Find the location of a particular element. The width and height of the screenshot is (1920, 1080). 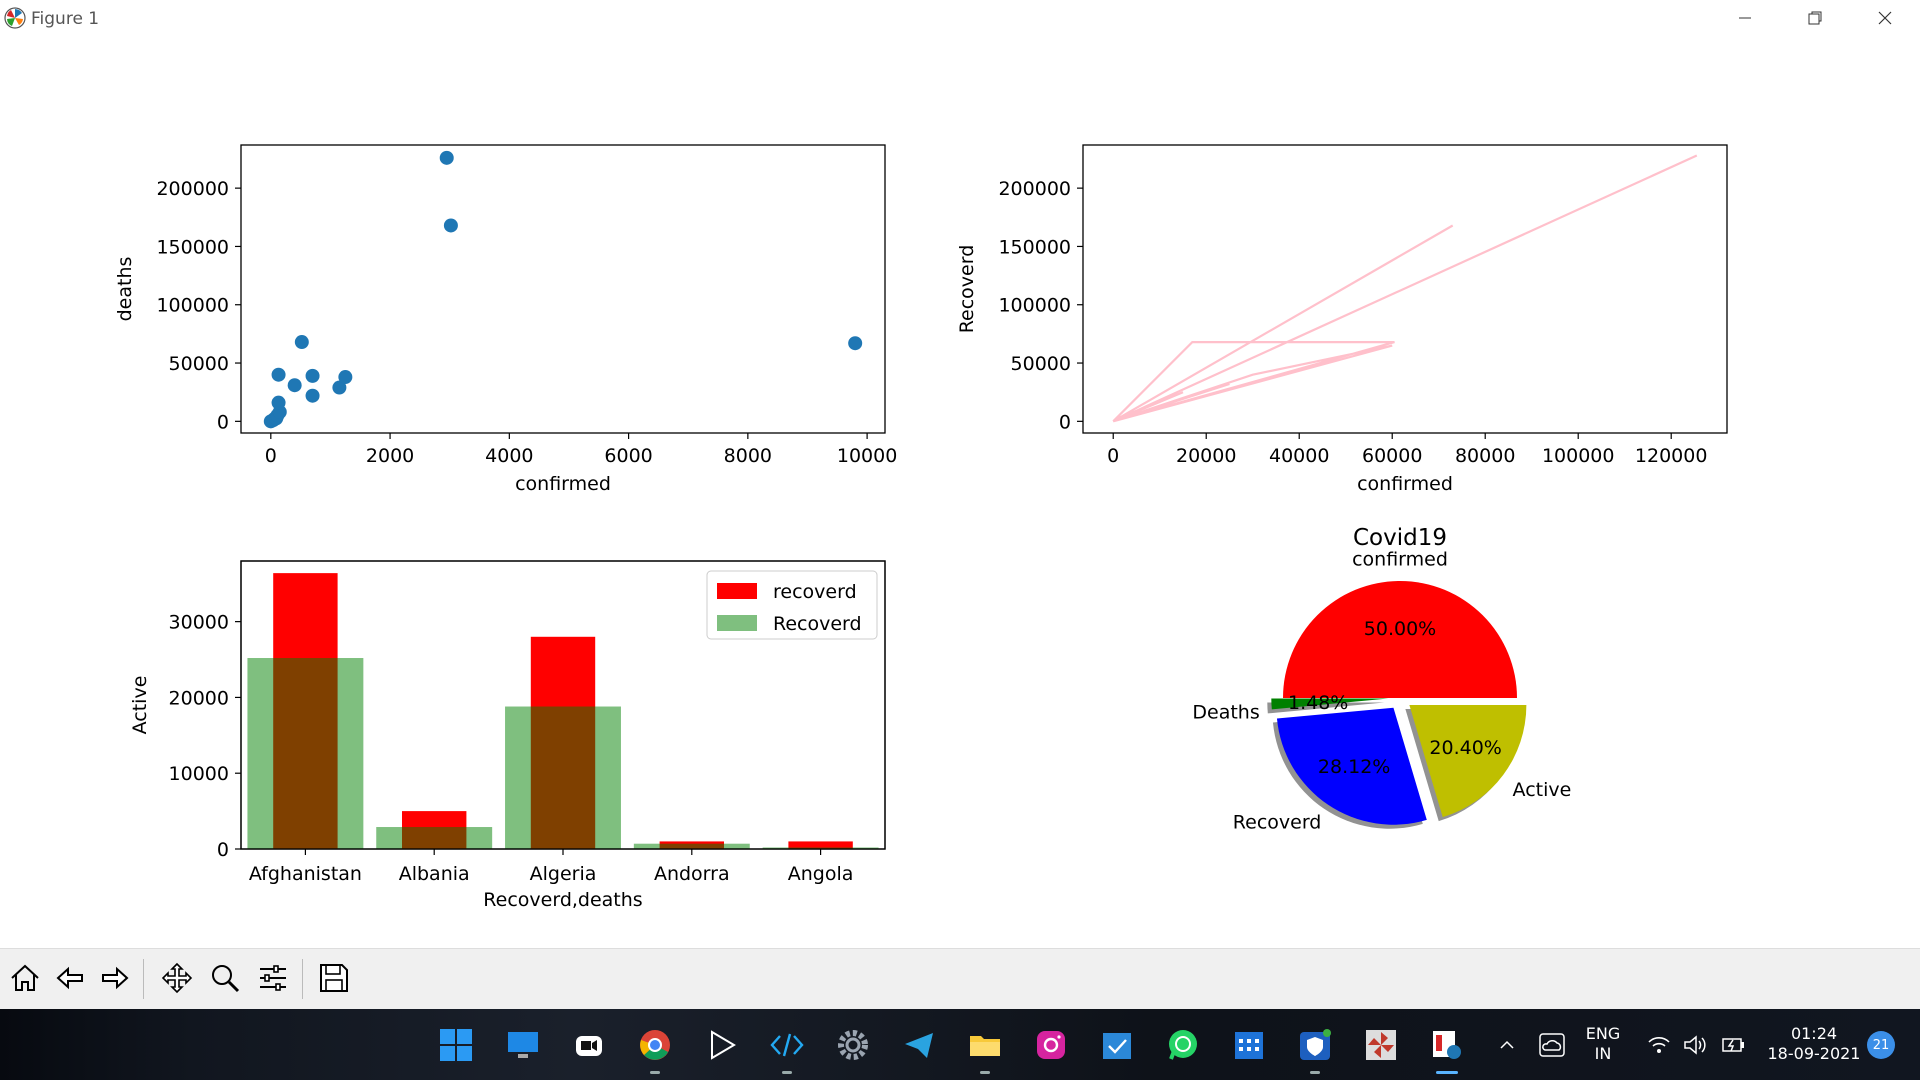

taskbar-python-figure-app is located at coordinates (1447, 1045).